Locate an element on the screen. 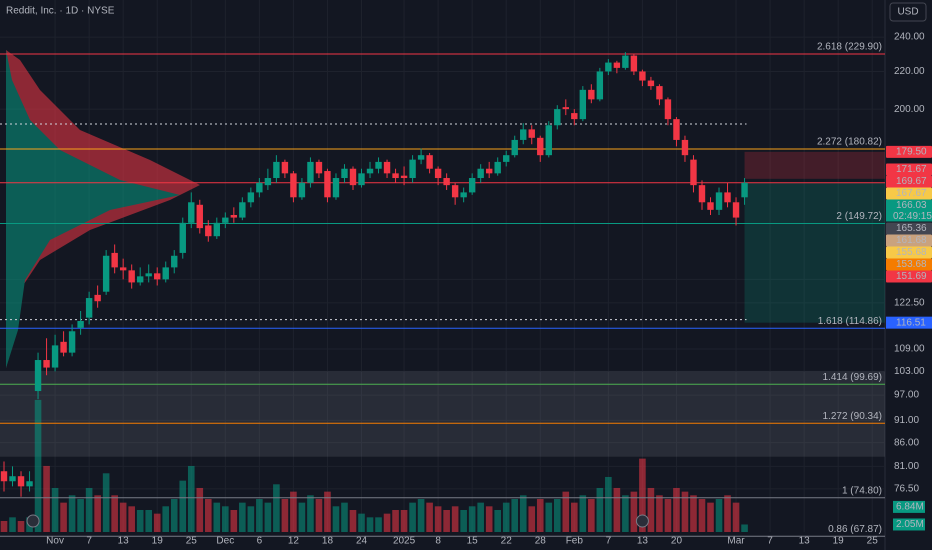 This screenshot has width=932, height=550. countdown-box is located at coordinates (909, 216).